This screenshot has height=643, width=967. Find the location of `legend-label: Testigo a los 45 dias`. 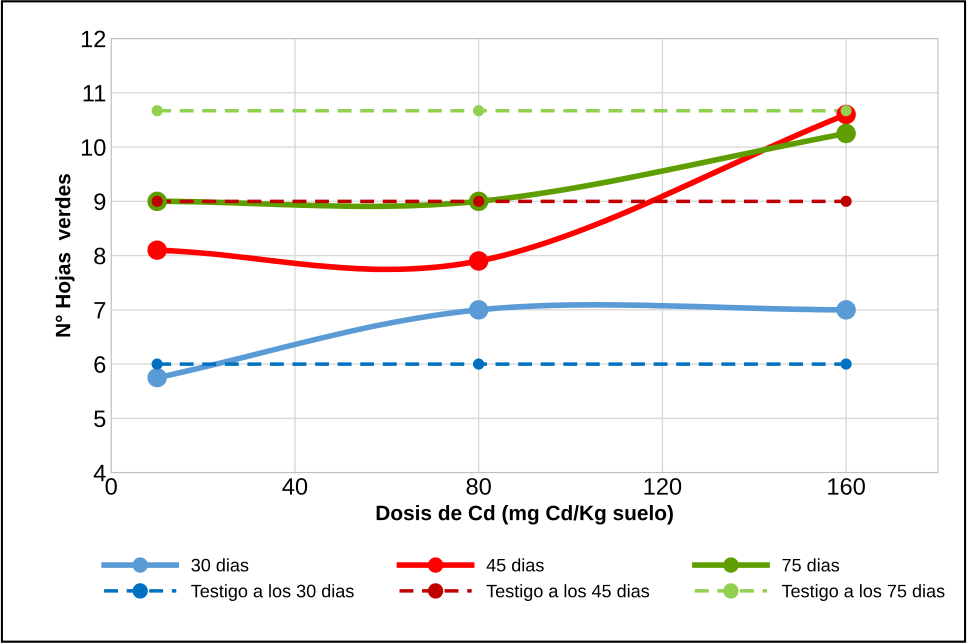

legend-label: Testigo a los 45 dias is located at coordinates (568, 592).